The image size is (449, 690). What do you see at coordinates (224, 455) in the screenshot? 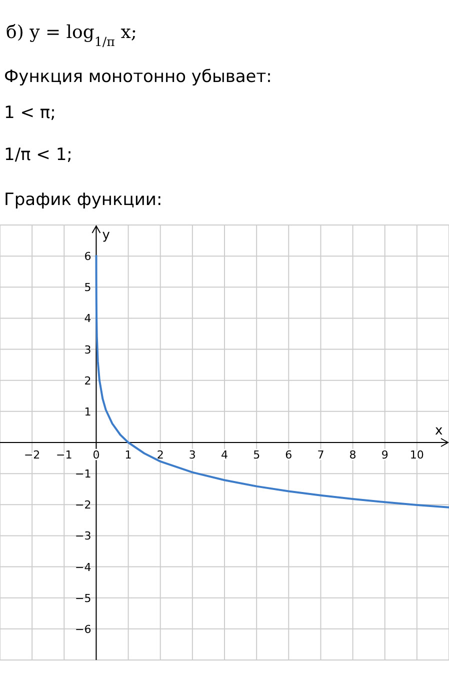
I see `x-tick-label: 4` at bounding box center [224, 455].